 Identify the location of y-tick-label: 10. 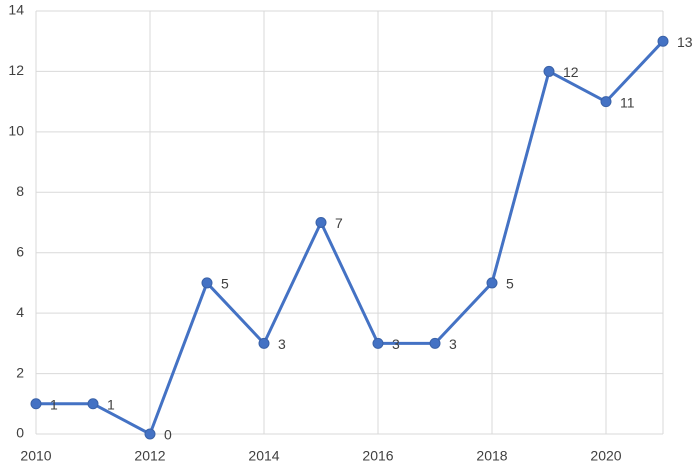
(16, 131).